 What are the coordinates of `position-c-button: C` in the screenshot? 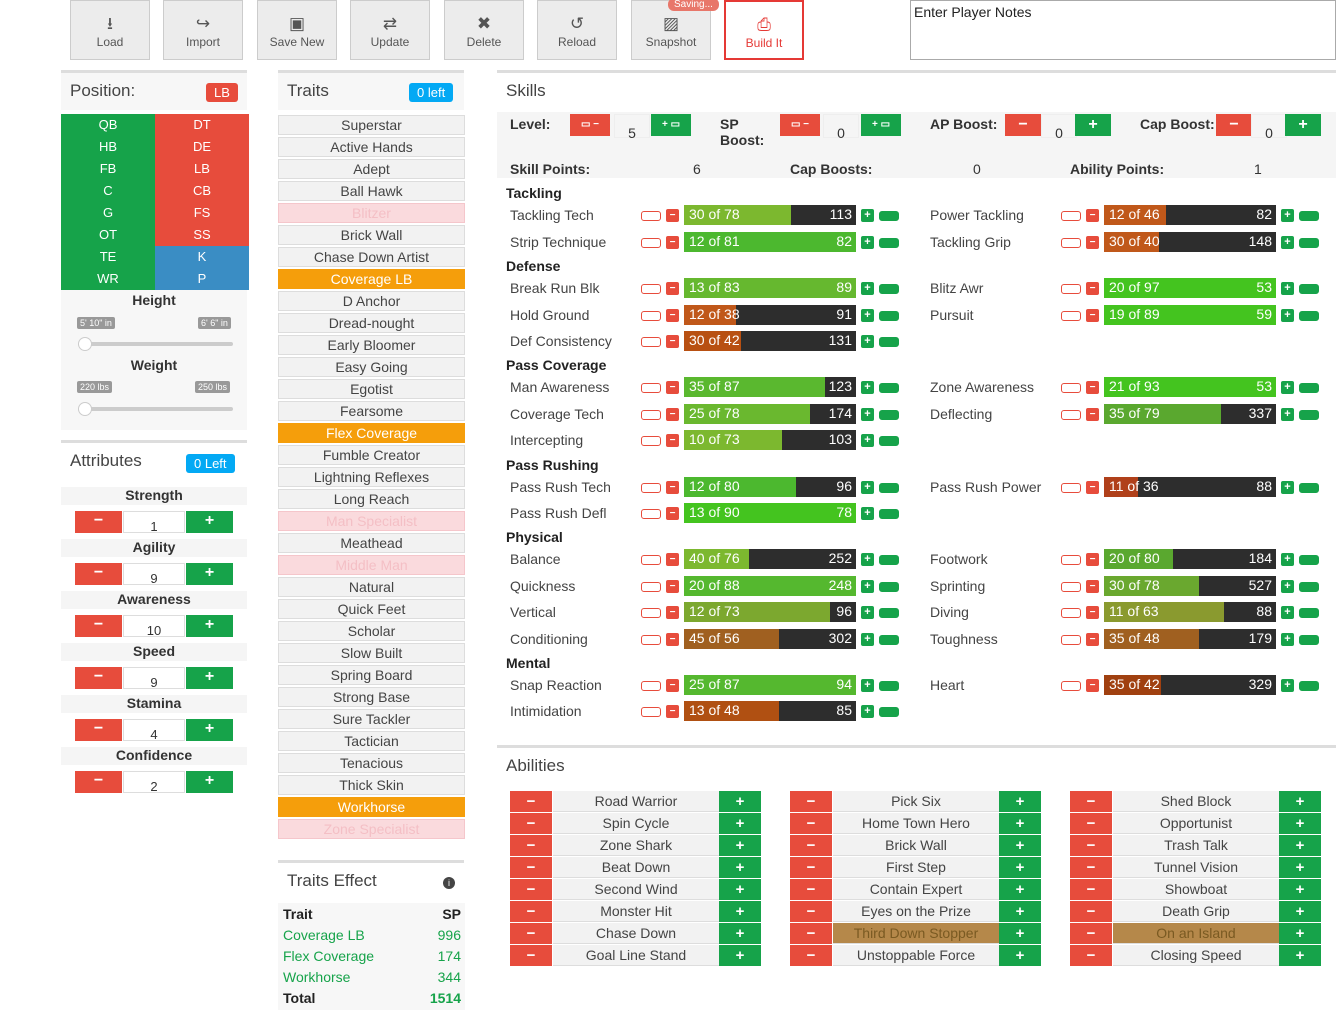 It's located at (108, 191).